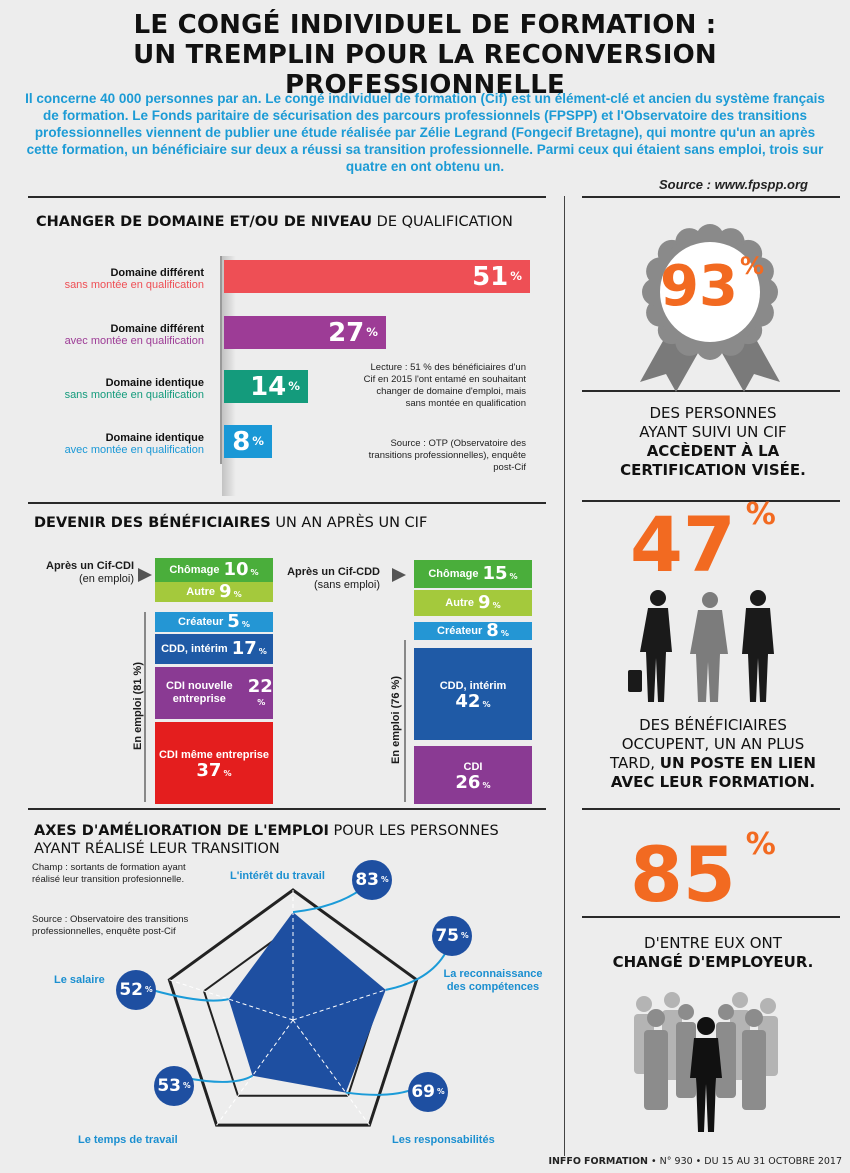 The image size is (850, 1173). I want to click on rosette-icon, so click(710, 308).